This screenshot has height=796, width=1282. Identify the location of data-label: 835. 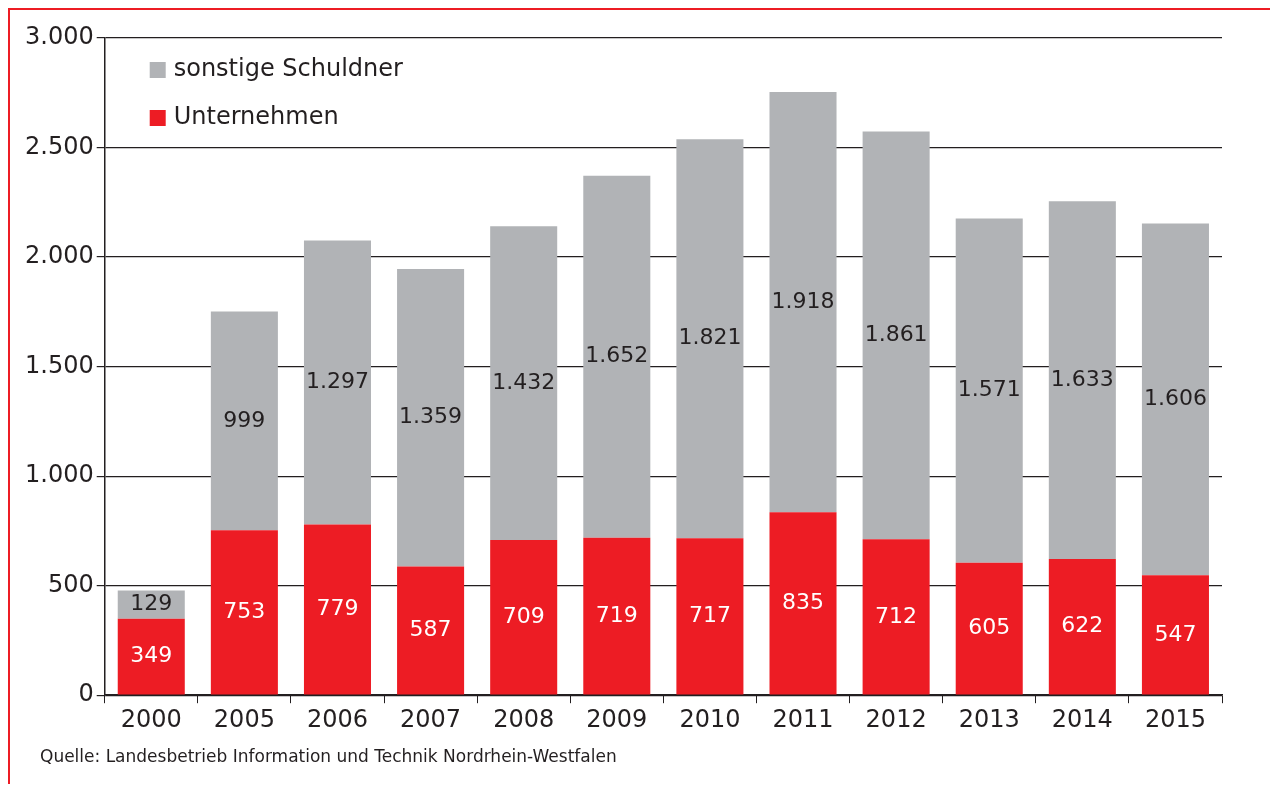
(803, 602).